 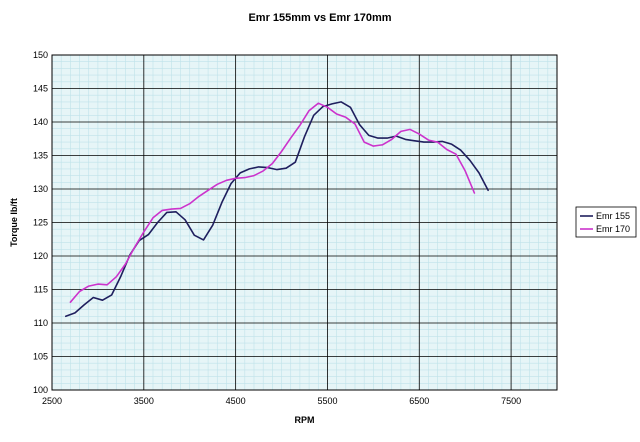 What do you see at coordinates (144, 401) in the screenshot?
I see `x-tick-label: 3500` at bounding box center [144, 401].